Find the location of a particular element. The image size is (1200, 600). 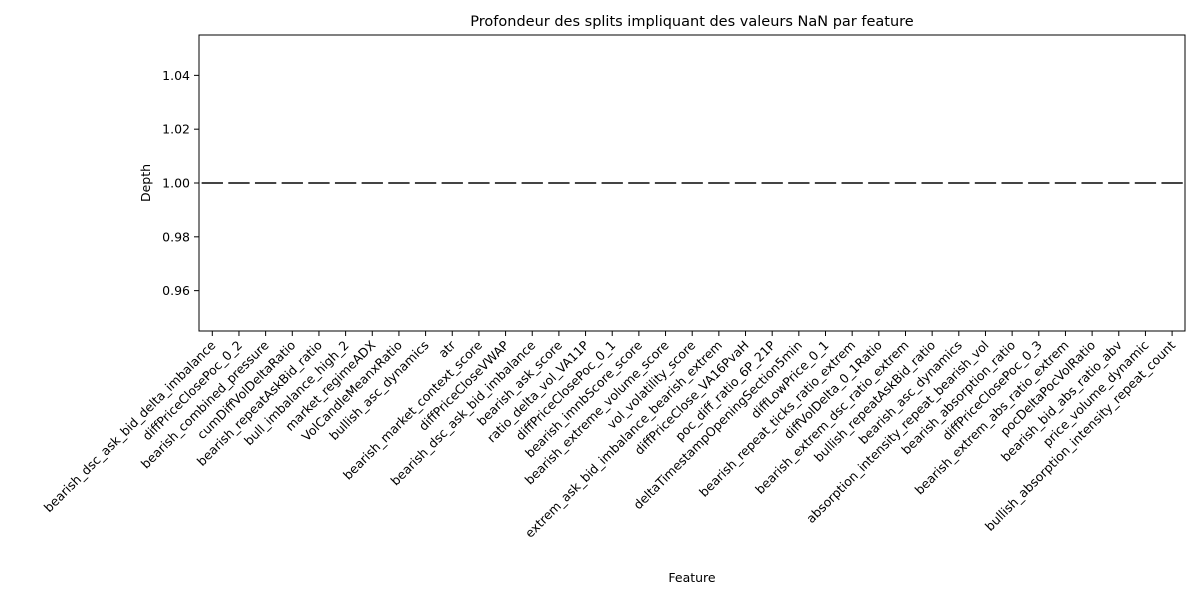

y-tick-label: 1.00 is located at coordinates (176, 183).